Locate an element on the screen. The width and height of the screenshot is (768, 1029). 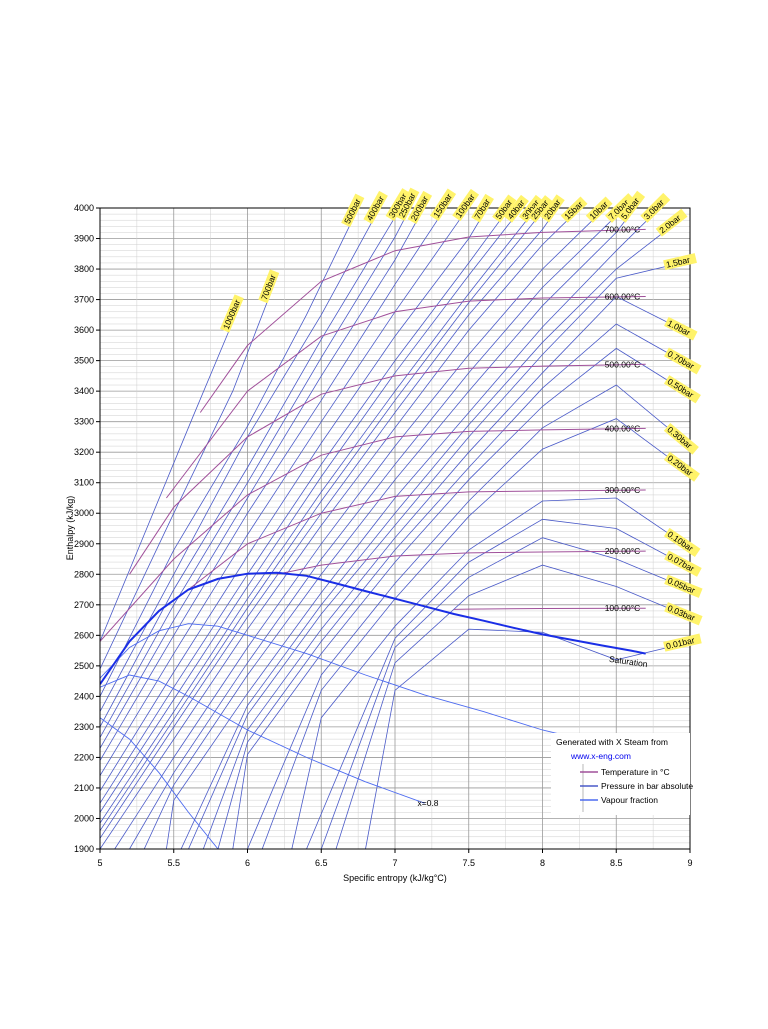
isobar-label-text: 150bar is located at coordinates (442, 206).